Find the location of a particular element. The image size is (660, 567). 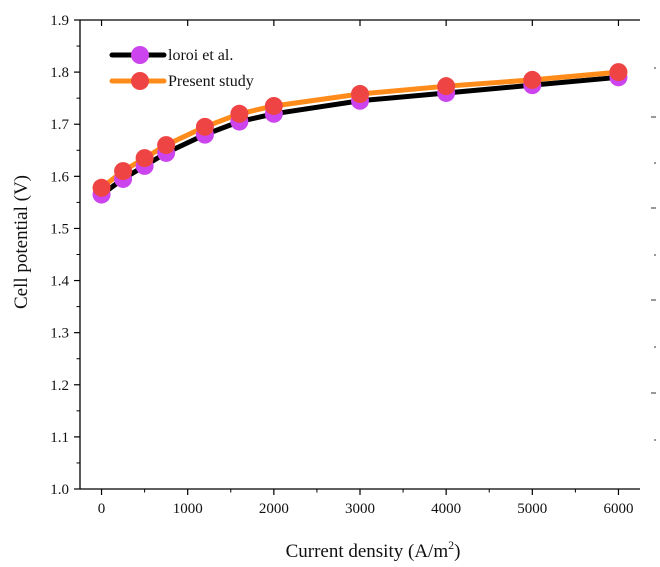

y-tick-label: 1.3 is located at coordinates (59, 334).